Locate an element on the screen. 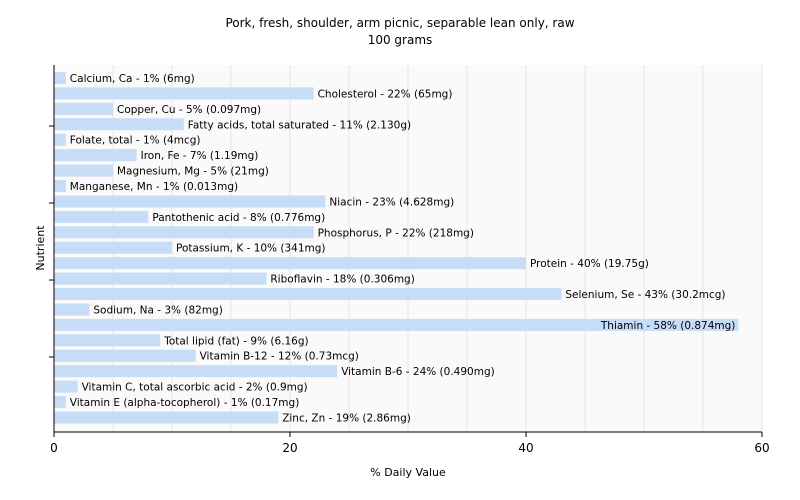  bar-label: Niacin - 23% (4.628mg) is located at coordinates (391, 202).